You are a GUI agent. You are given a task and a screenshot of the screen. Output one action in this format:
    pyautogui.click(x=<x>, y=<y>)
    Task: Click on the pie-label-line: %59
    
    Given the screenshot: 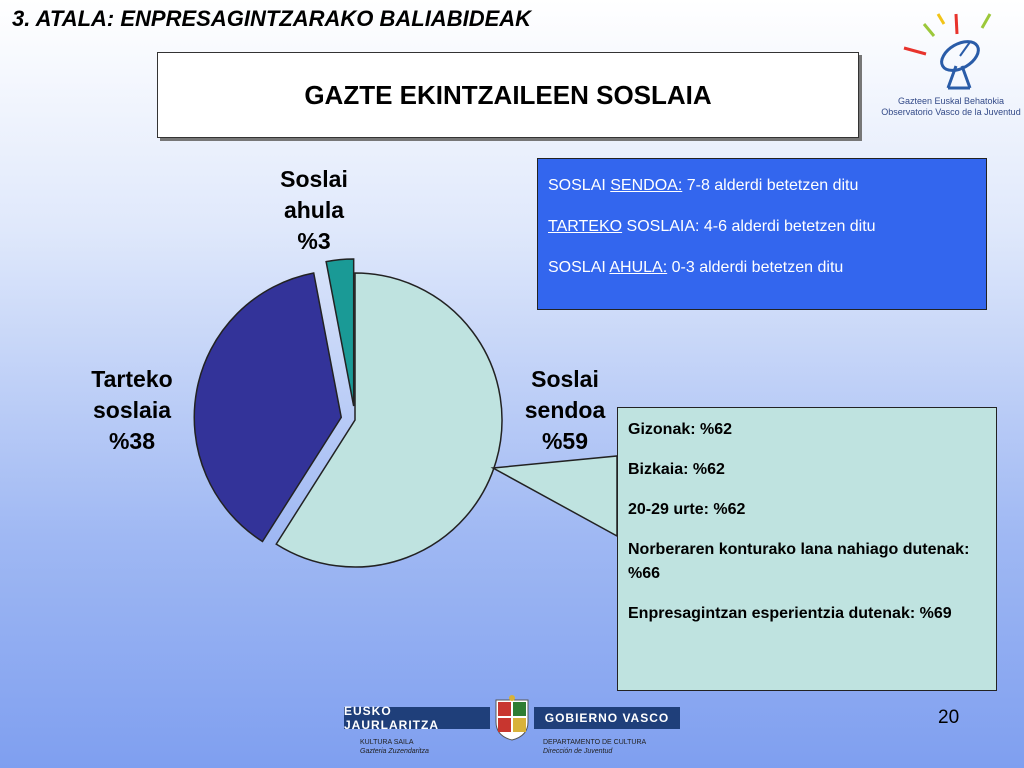 What is the action you would take?
    pyautogui.click(x=565, y=441)
    